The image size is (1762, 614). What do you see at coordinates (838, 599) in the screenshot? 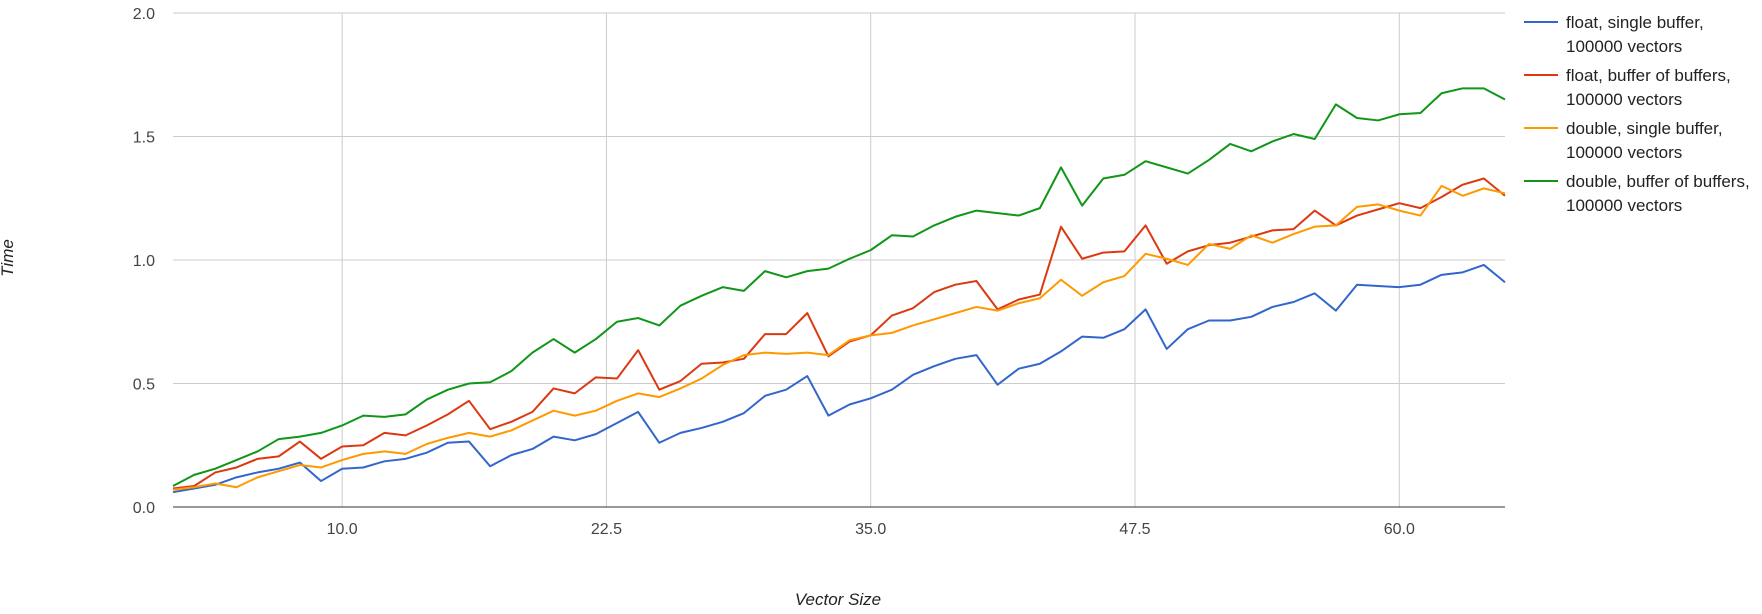
I see `x-axis-title: Vector Size` at bounding box center [838, 599].